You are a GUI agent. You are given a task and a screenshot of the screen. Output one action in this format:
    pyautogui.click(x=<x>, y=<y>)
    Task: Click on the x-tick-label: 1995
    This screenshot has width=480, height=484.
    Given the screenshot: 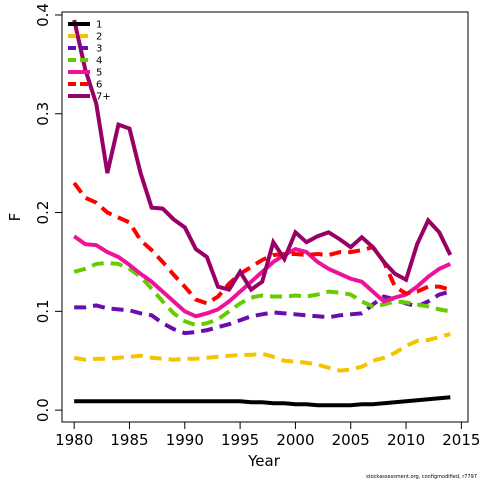 What is the action you would take?
    pyautogui.click(x=240, y=440)
    